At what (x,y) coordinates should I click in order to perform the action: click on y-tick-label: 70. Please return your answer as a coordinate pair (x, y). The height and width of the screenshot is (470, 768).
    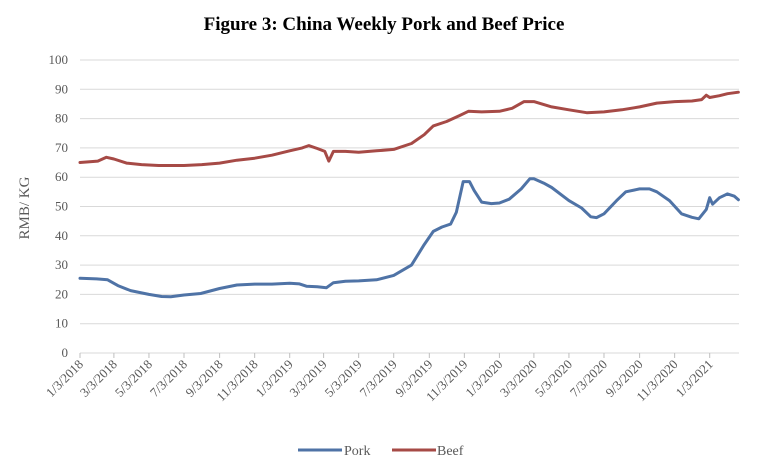
    Looking at the image, I should click on (61, 147).